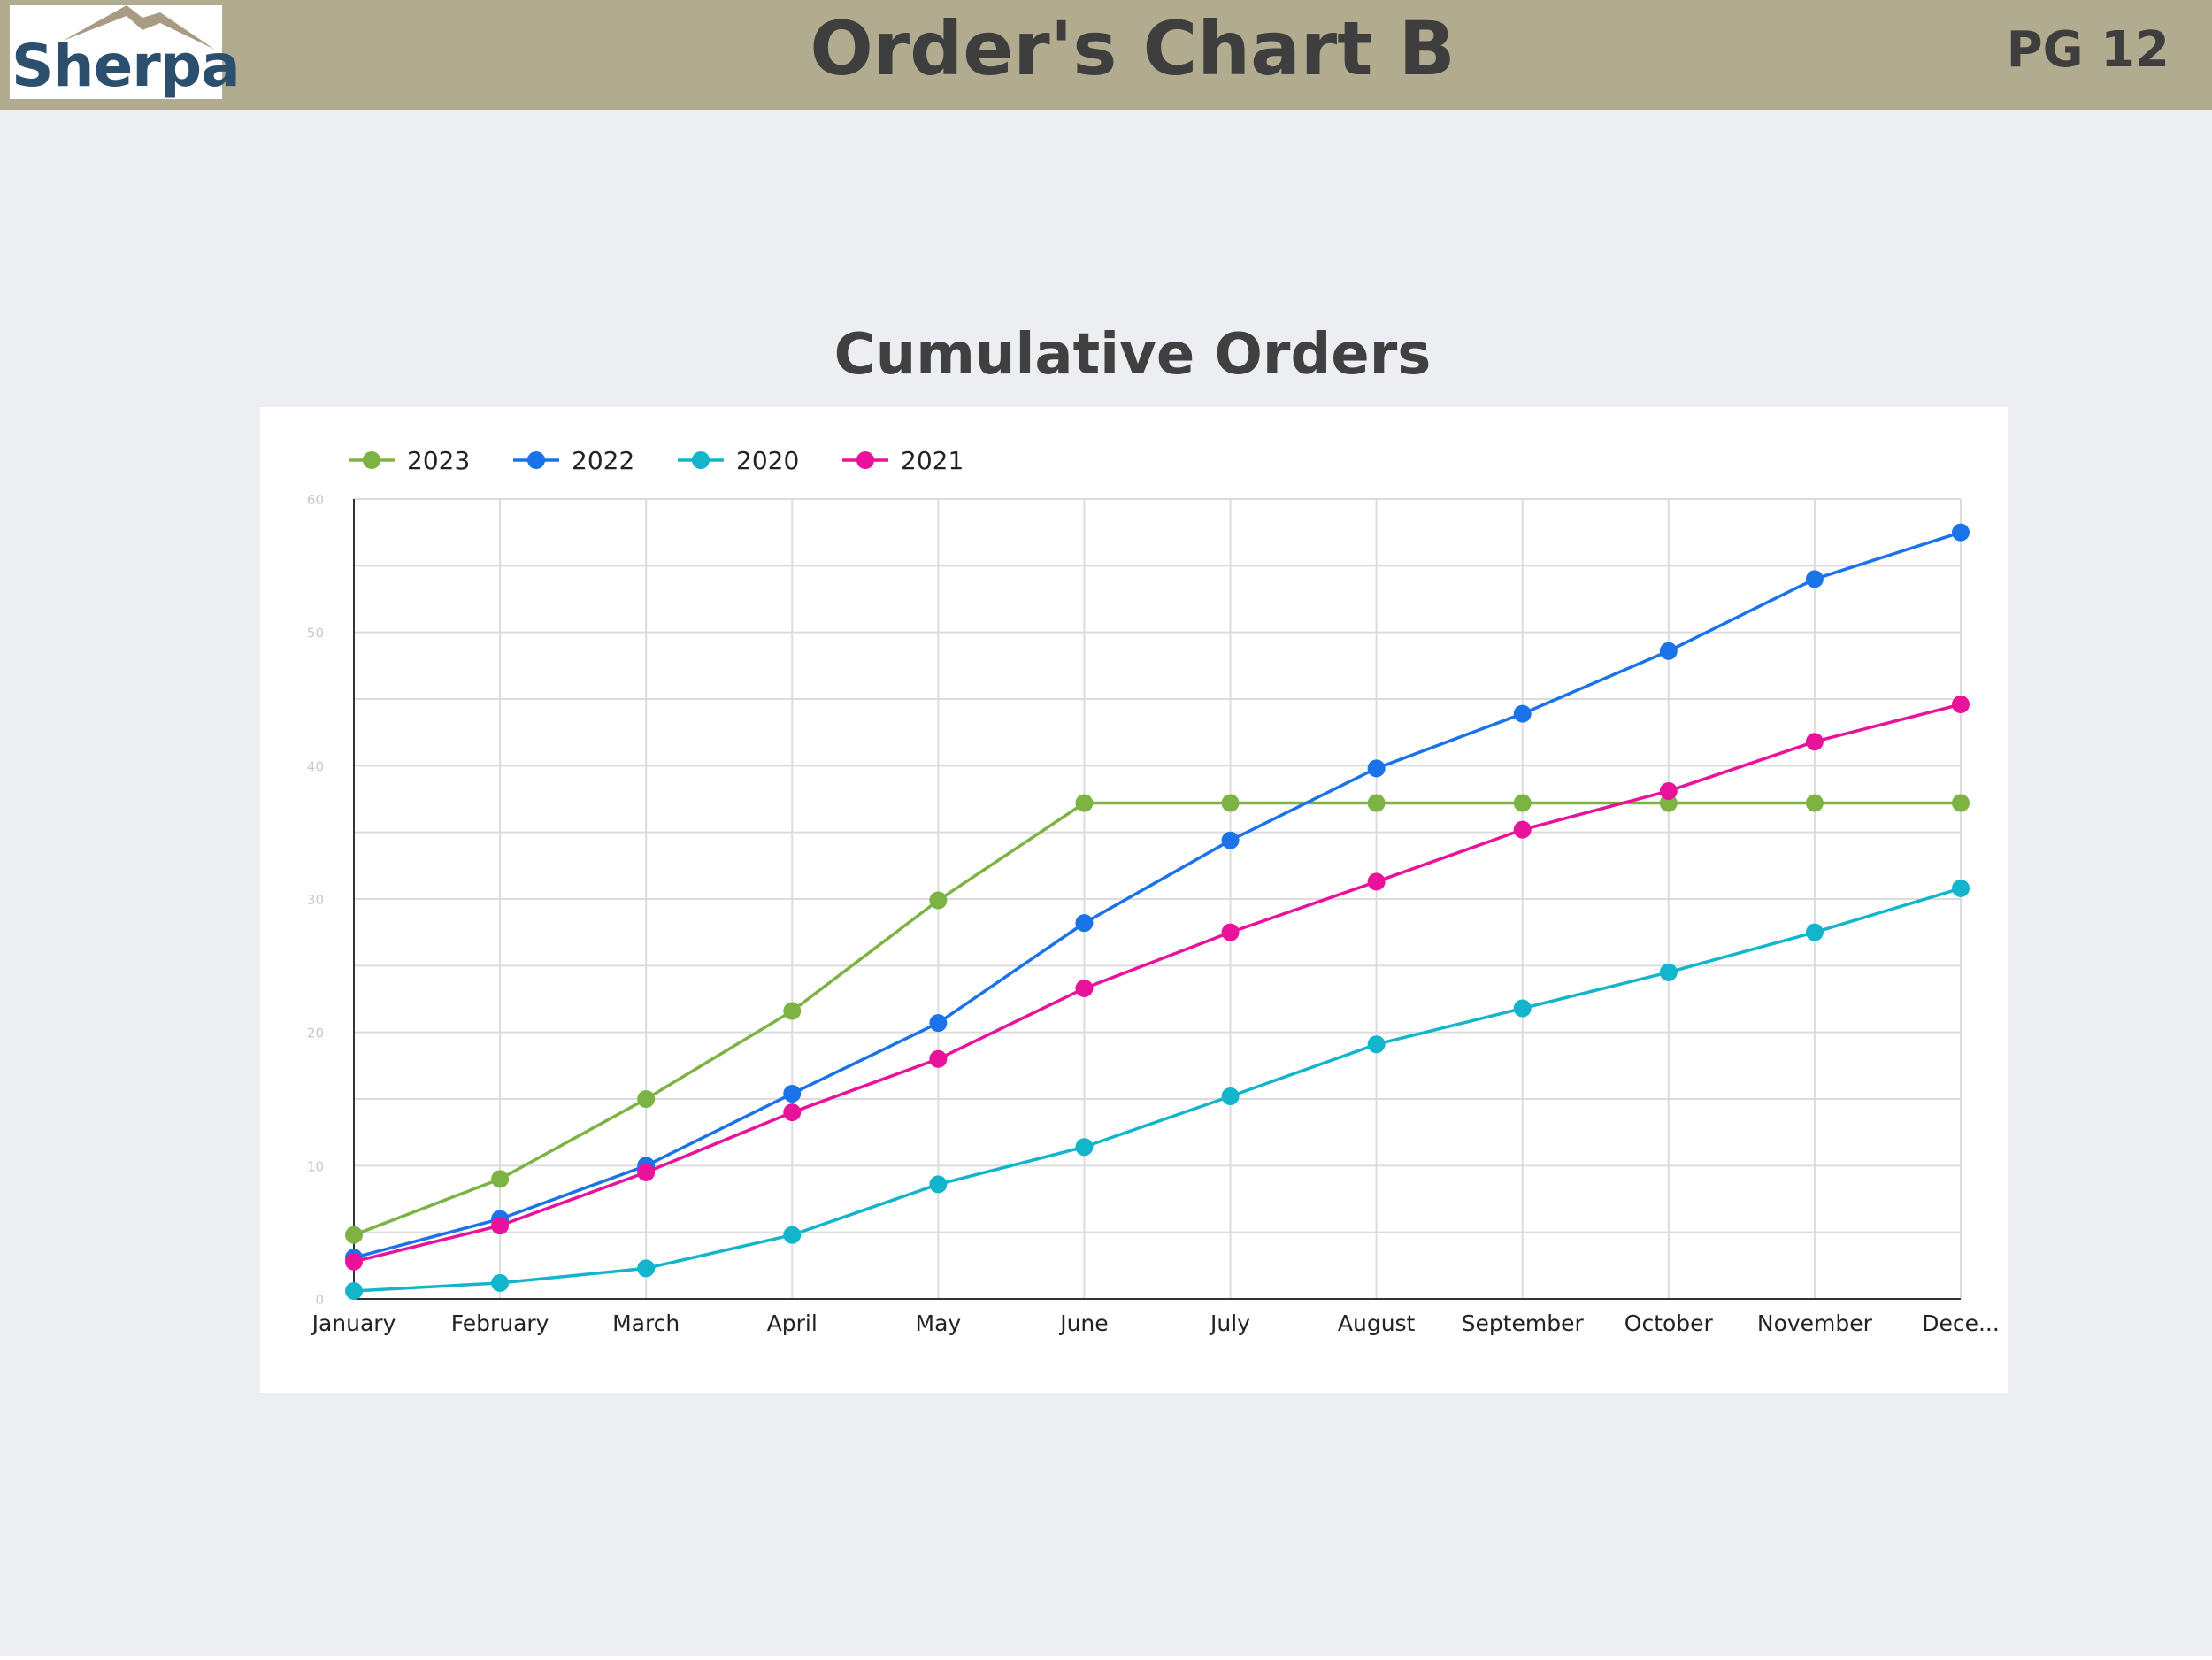  I want to click on page-header: Sherpa Order's Chart B PG 12, so click(1106, 55).